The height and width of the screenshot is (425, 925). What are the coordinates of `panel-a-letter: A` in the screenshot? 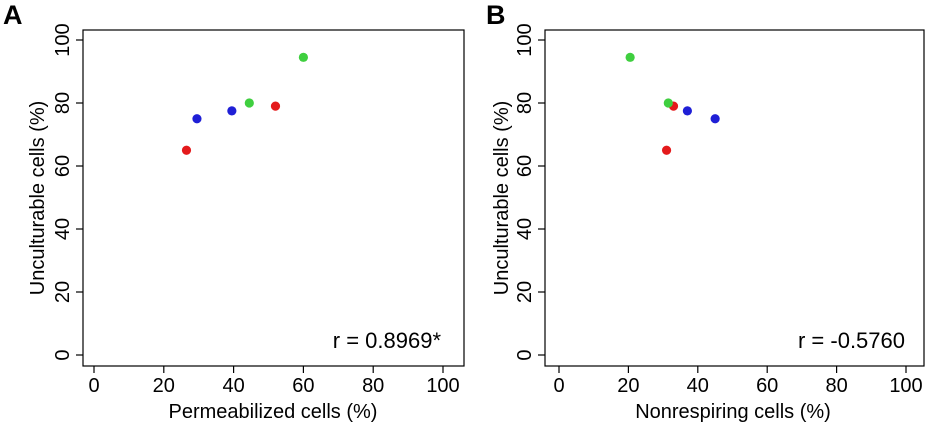 It's located at (13, 15).